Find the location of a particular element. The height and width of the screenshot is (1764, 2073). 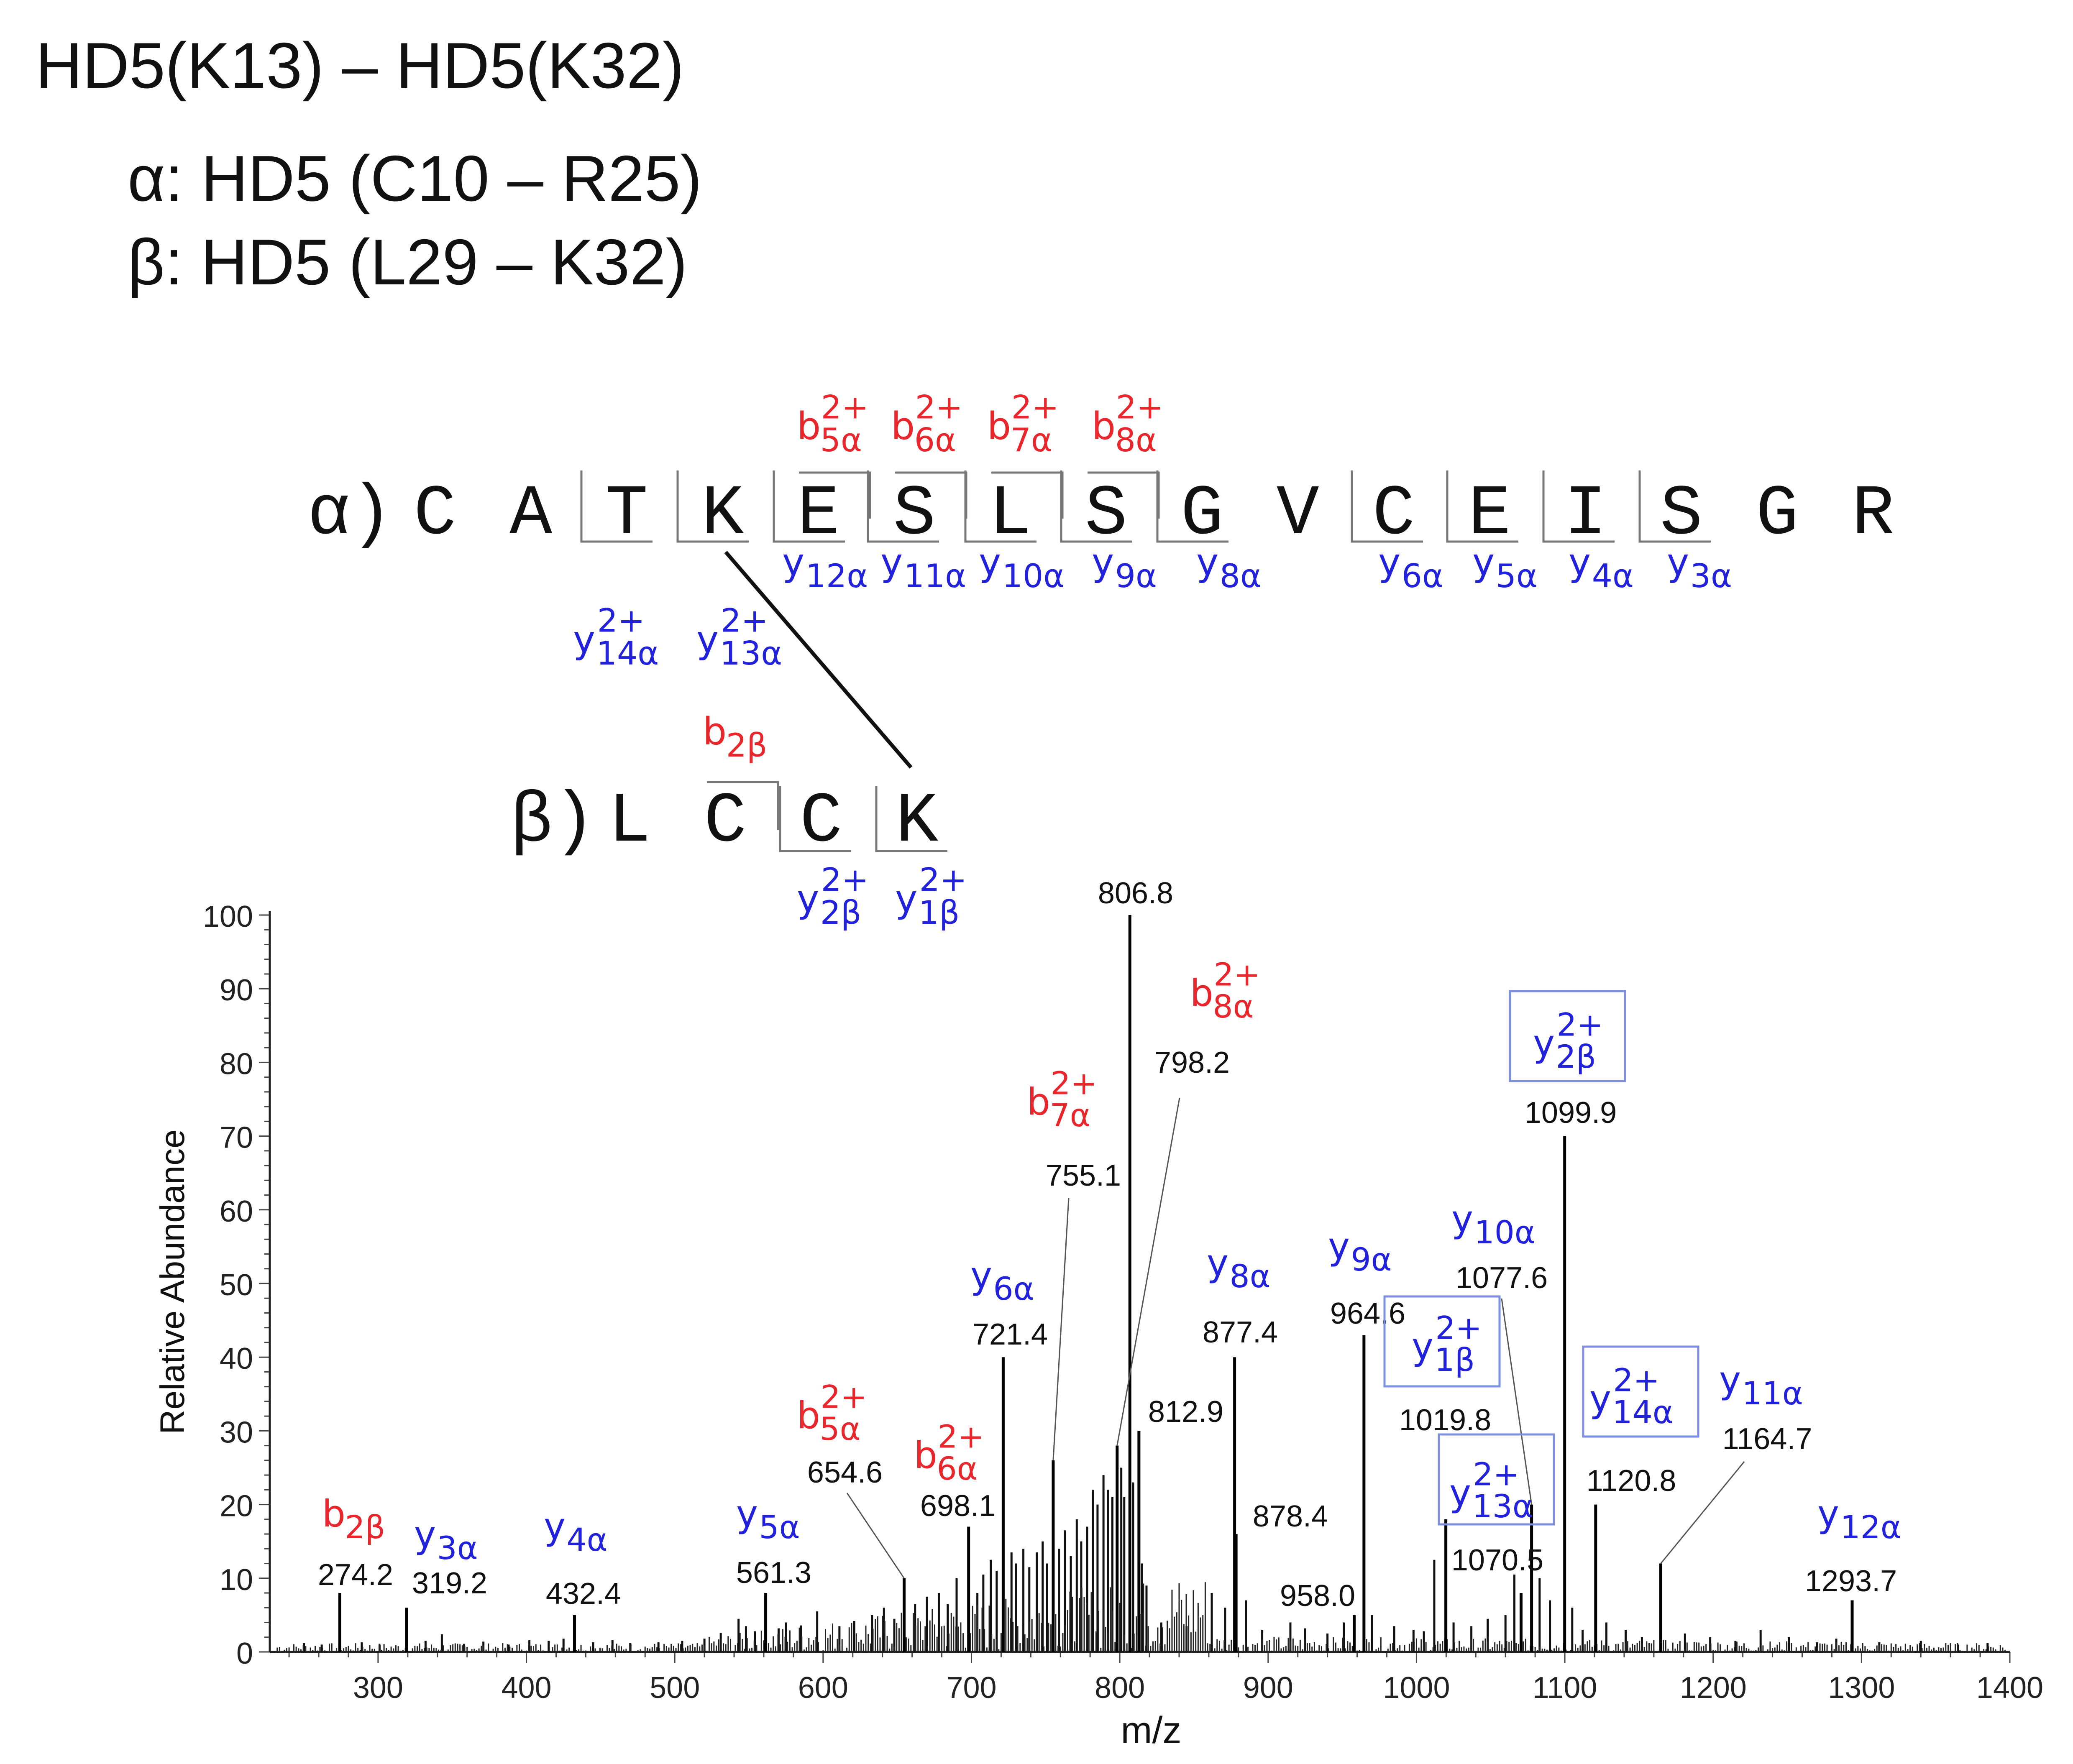

peak-mz-label: 806.8 is located at coordinates (1135, 893).